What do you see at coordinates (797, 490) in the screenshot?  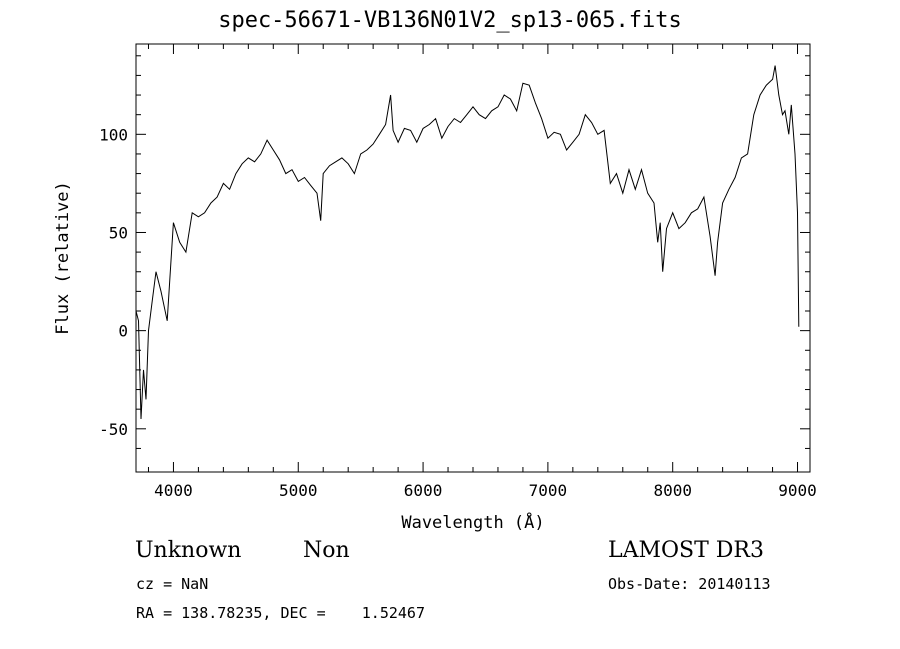 I see `x-tick-label: 9000` at bounding box center [797, 490].